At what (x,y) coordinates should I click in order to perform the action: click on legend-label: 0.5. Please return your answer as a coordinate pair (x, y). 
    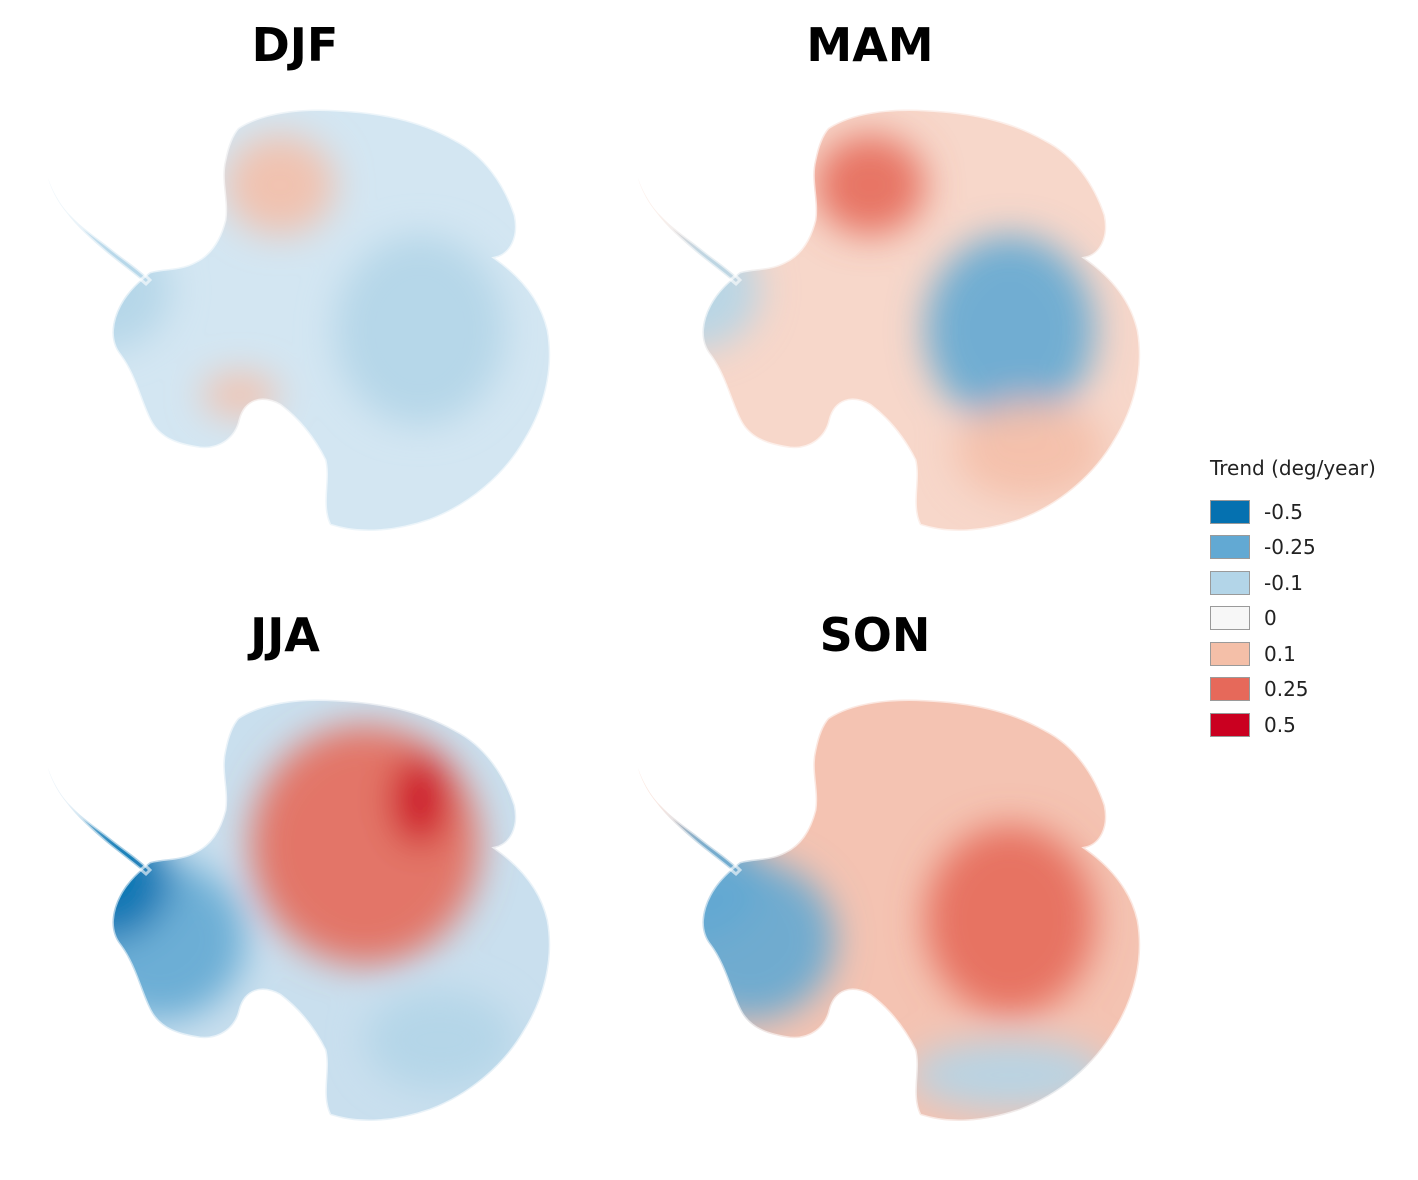
    Looking at the image, I should click on (1280, 724).